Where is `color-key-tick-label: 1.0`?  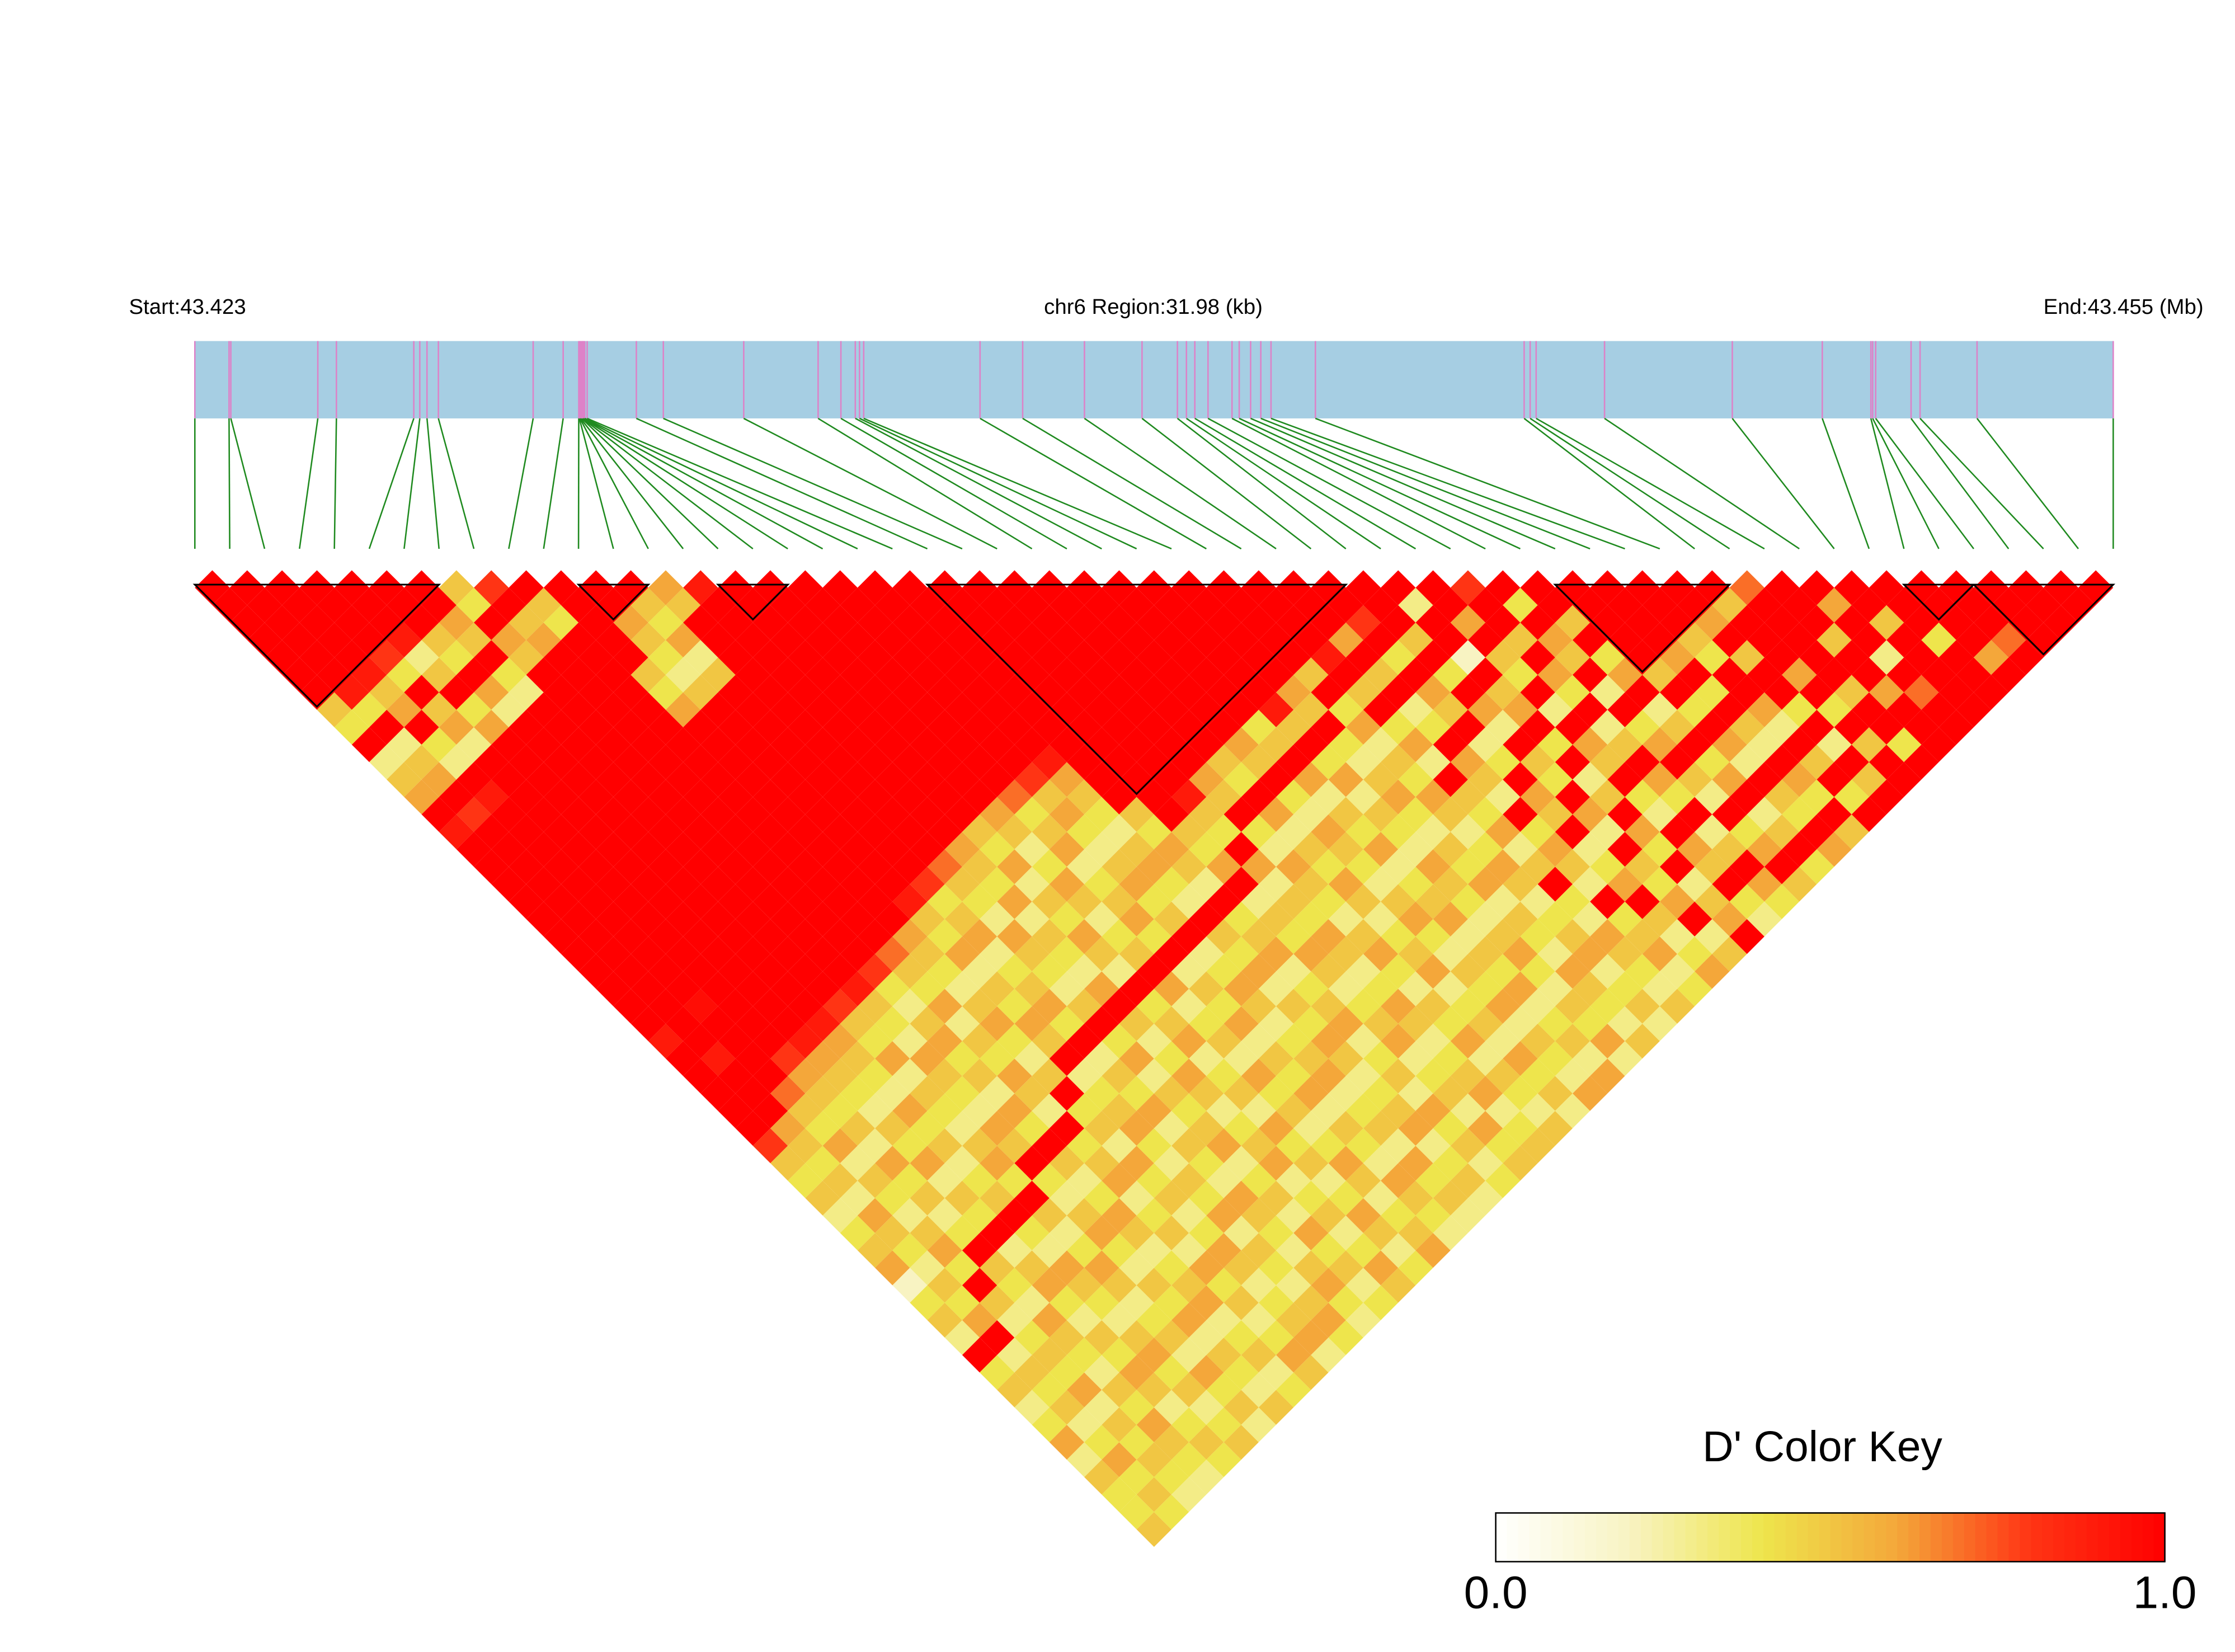
color-key-tick-label: 1.0 is located at coordinates (2165, 1593).